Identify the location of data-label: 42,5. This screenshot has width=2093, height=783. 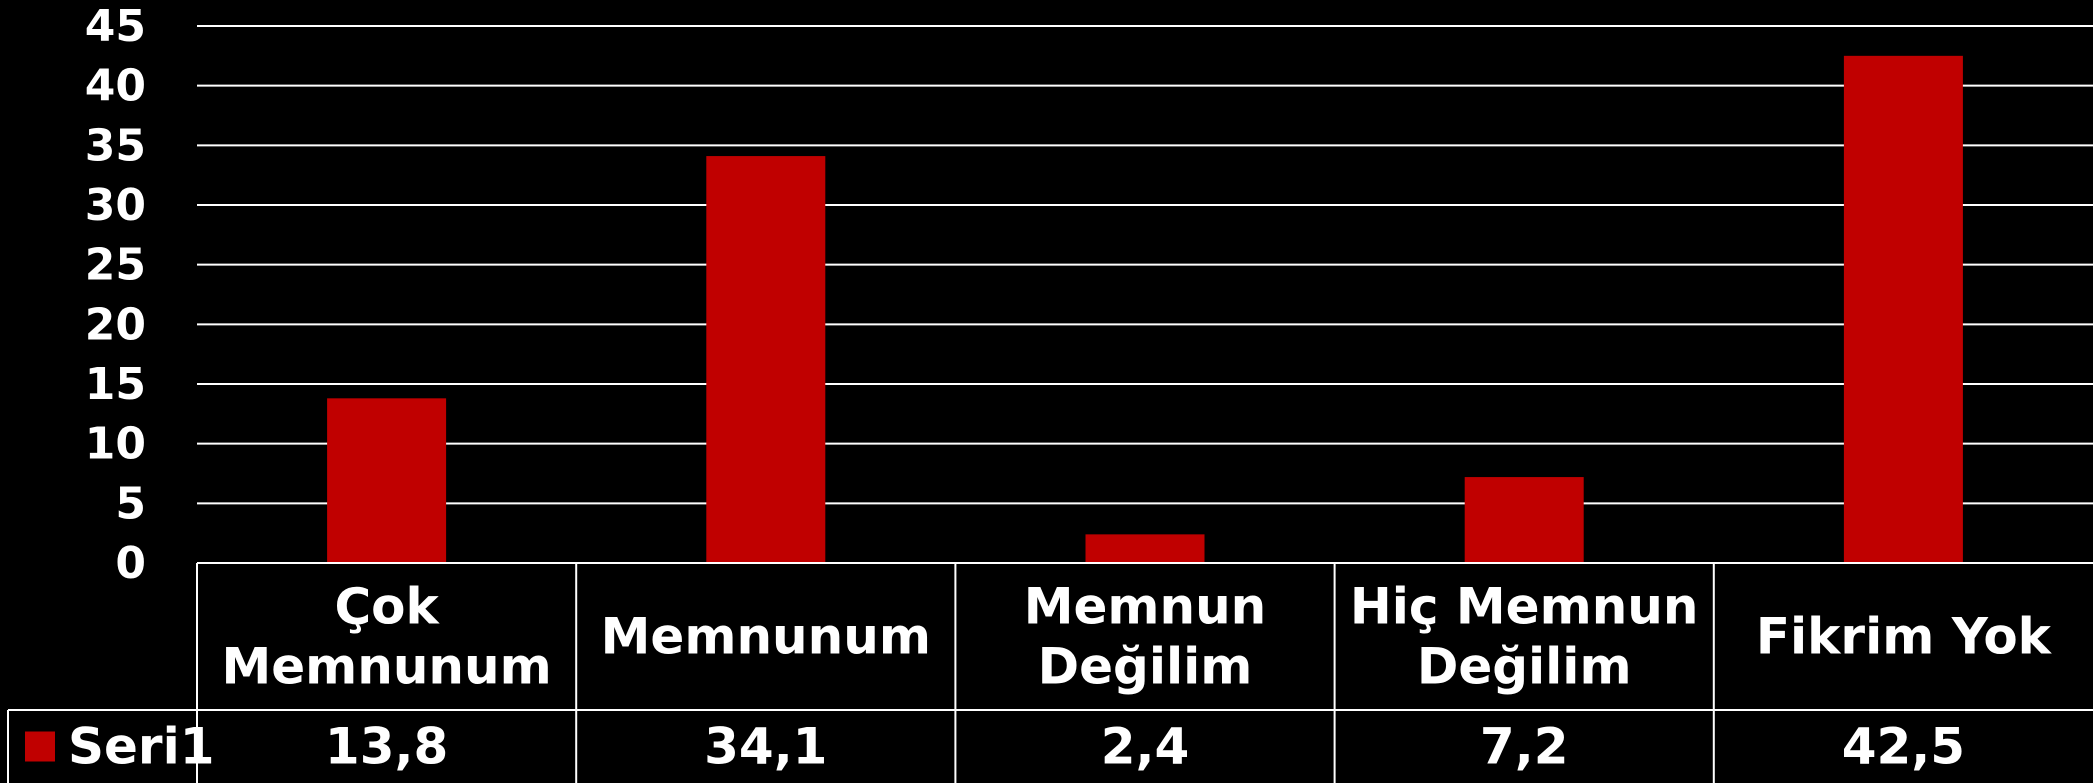
(1903, 747).